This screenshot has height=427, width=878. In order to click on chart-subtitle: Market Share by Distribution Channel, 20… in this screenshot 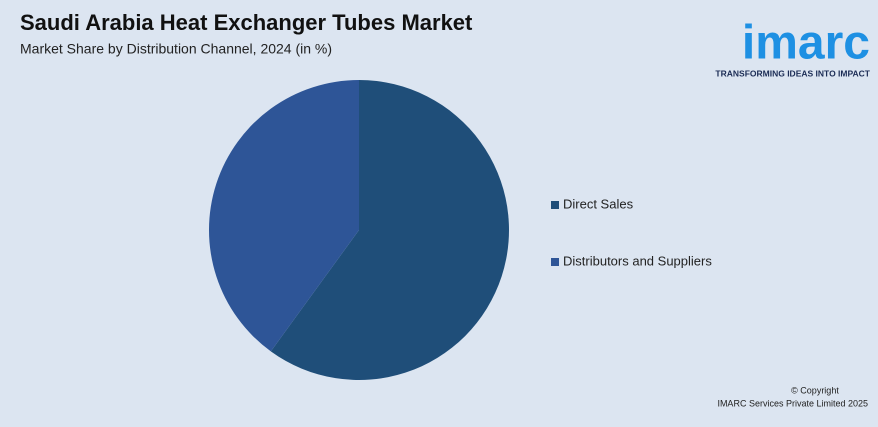, I will do `click(176, 49)`.